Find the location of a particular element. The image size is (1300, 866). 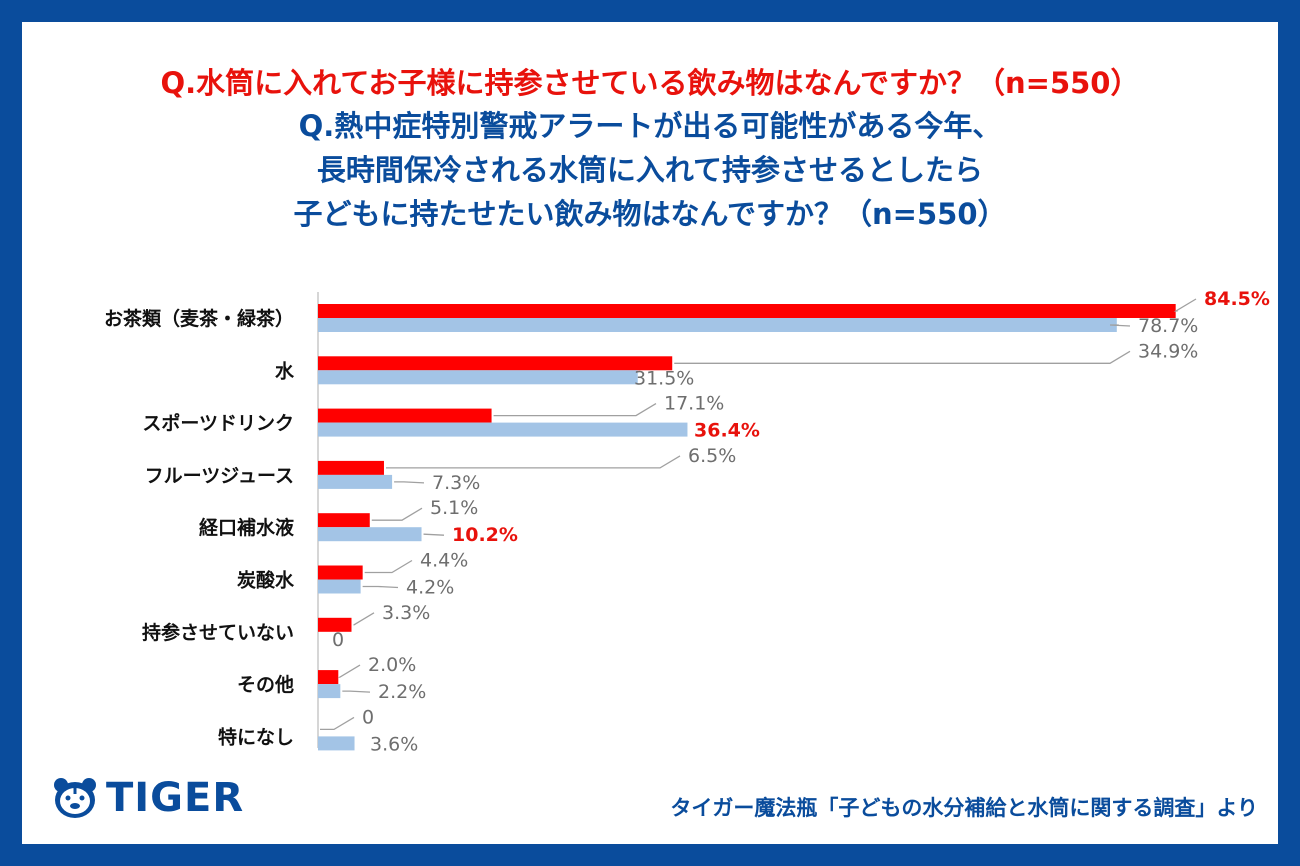

data-label-preferred: 10.2% is located at coordinates (485, 535).